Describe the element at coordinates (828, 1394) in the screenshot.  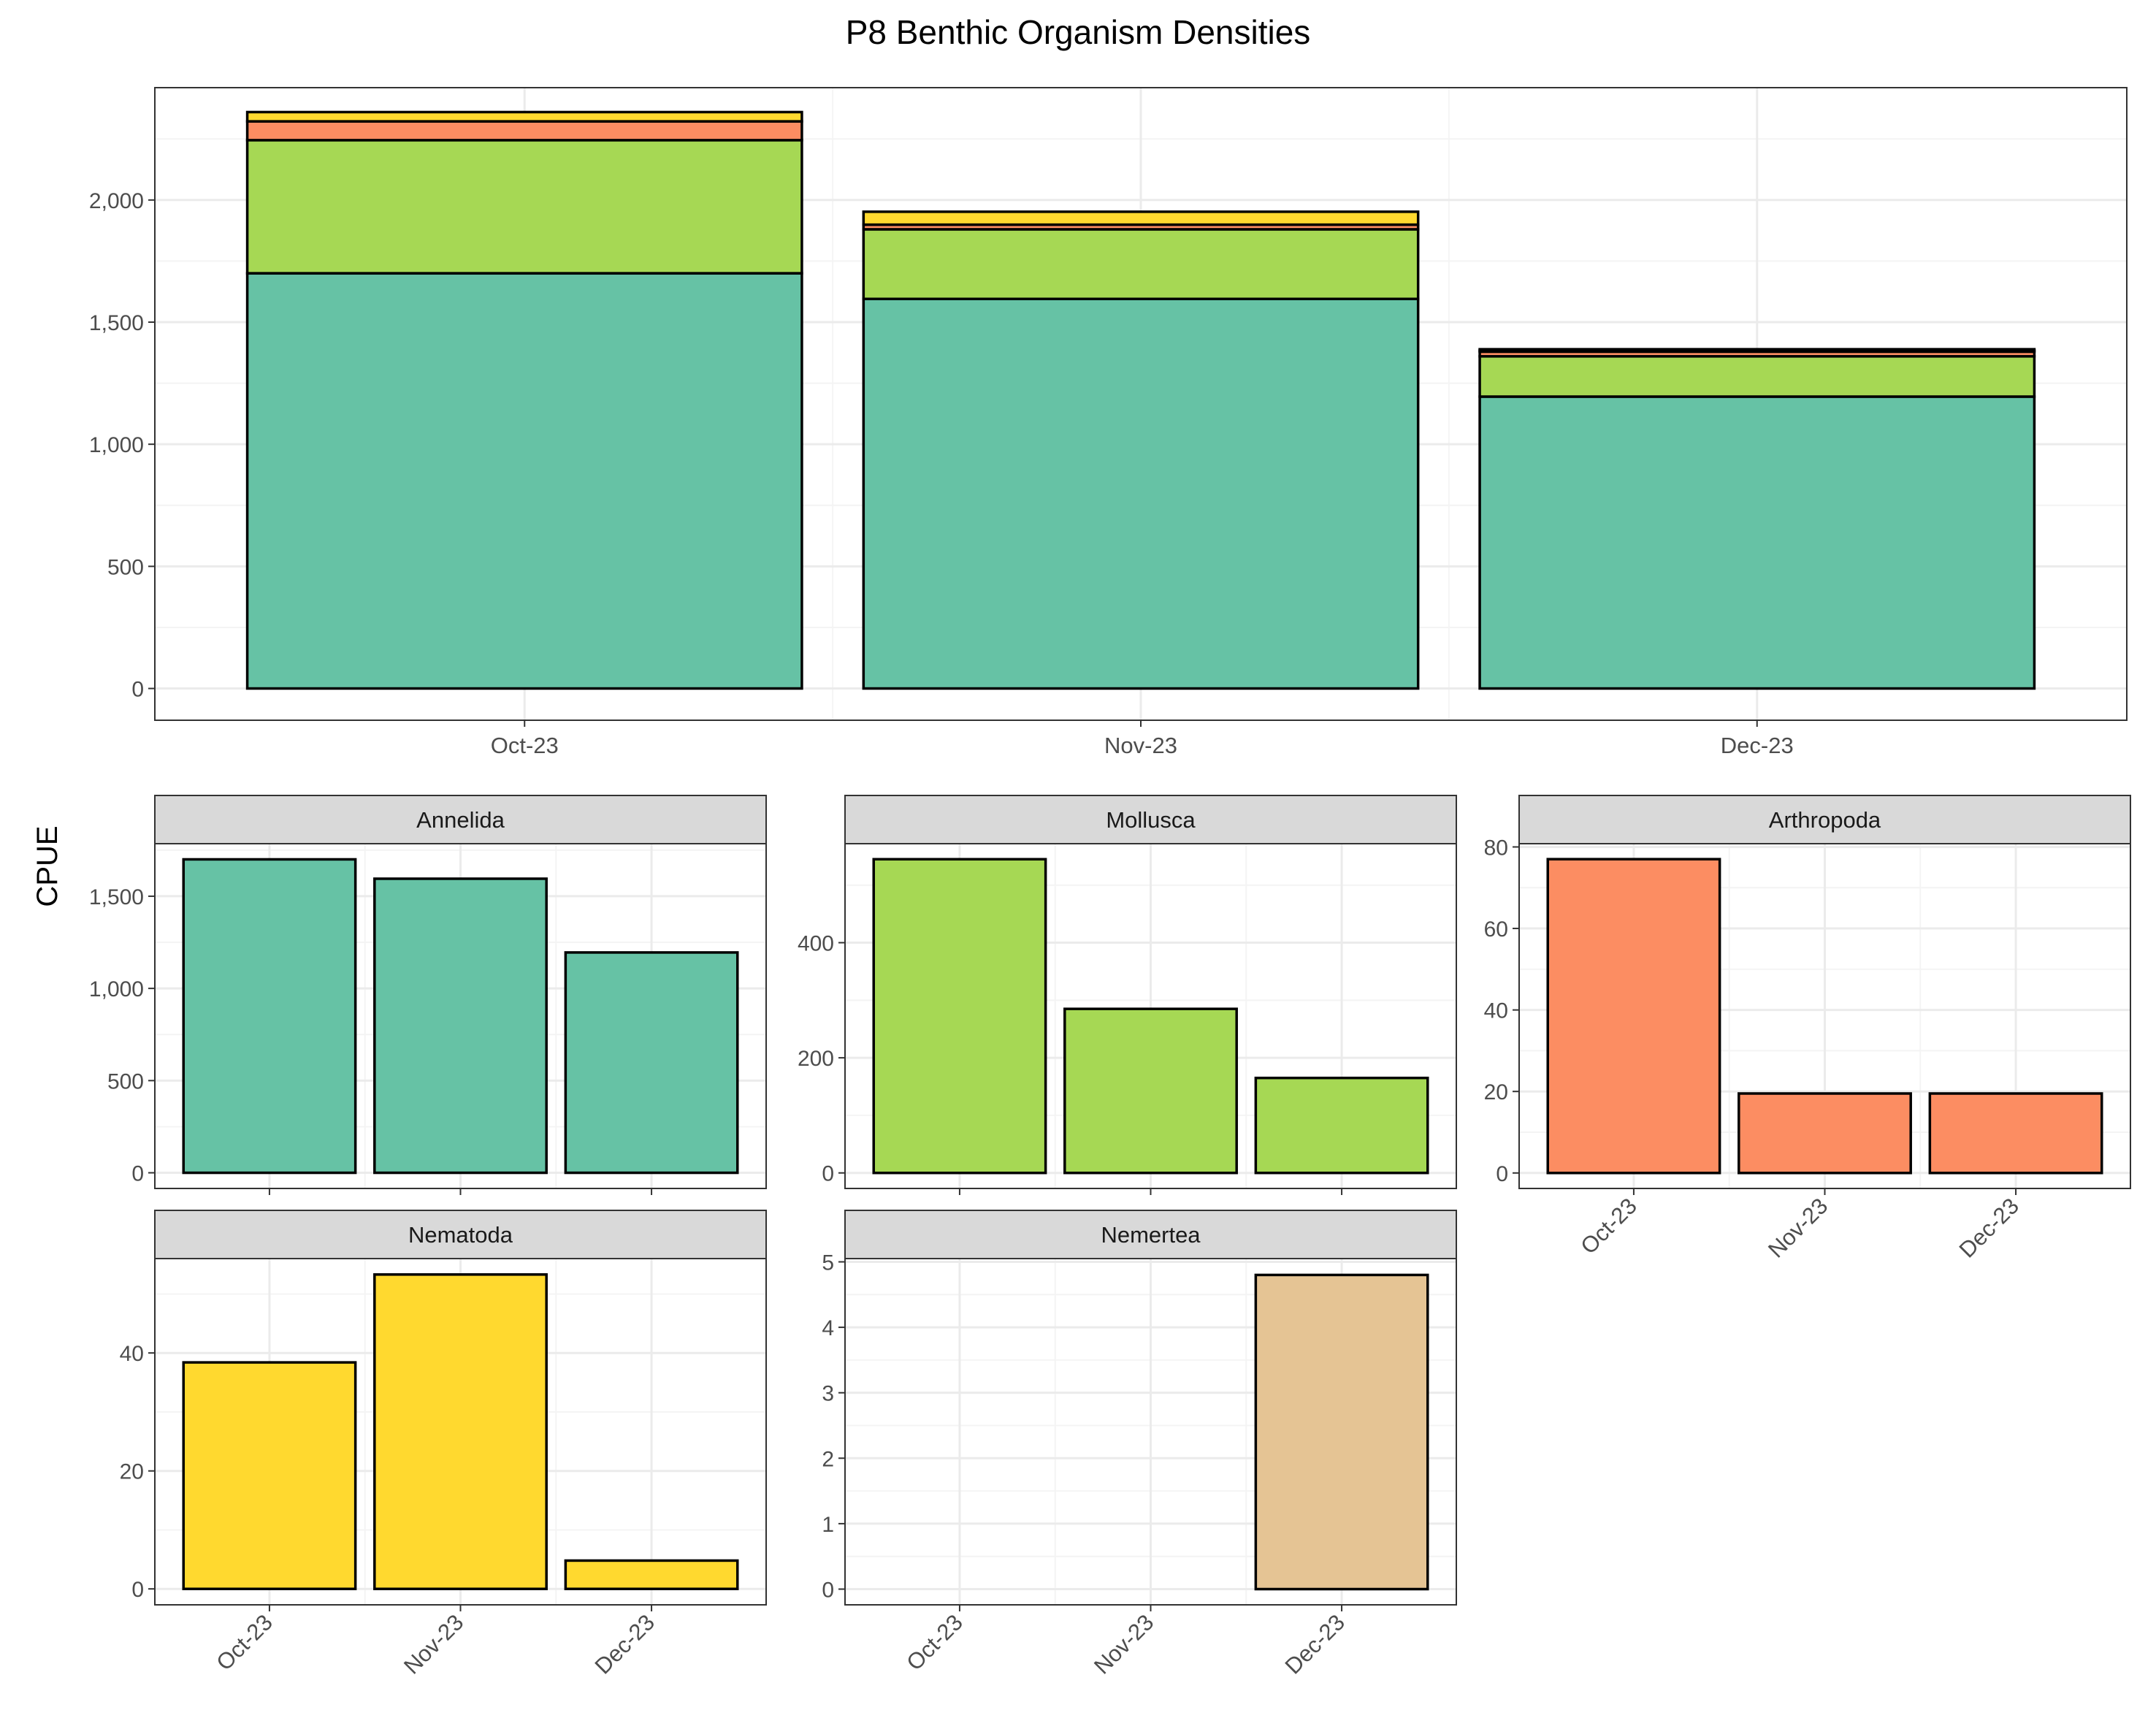
I see `y-tick-label: 3` at that location.